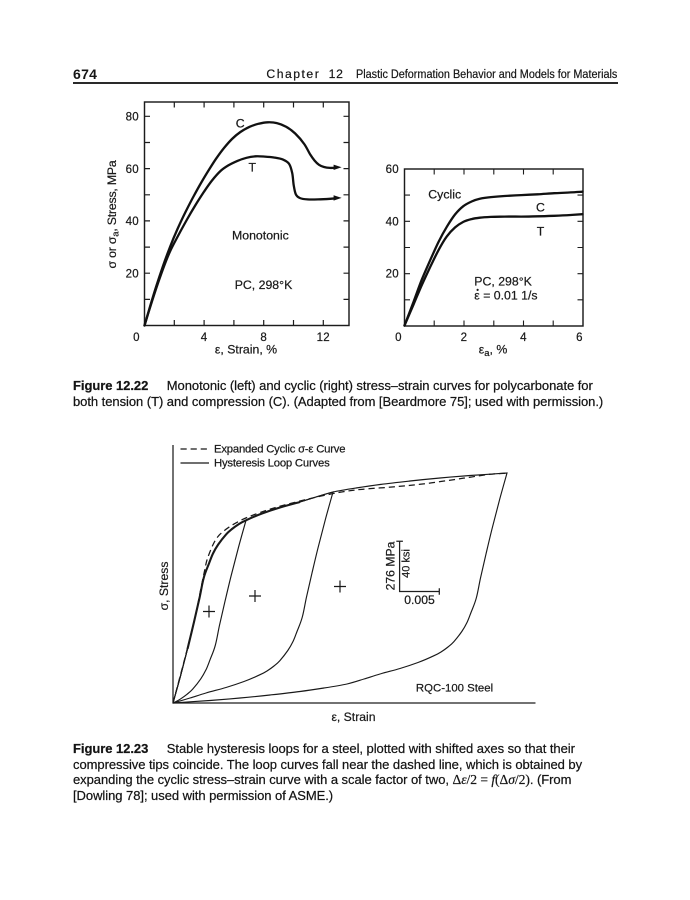 The image size is (690, 900). I want to click on svg-text: 12, so click(323, 338).